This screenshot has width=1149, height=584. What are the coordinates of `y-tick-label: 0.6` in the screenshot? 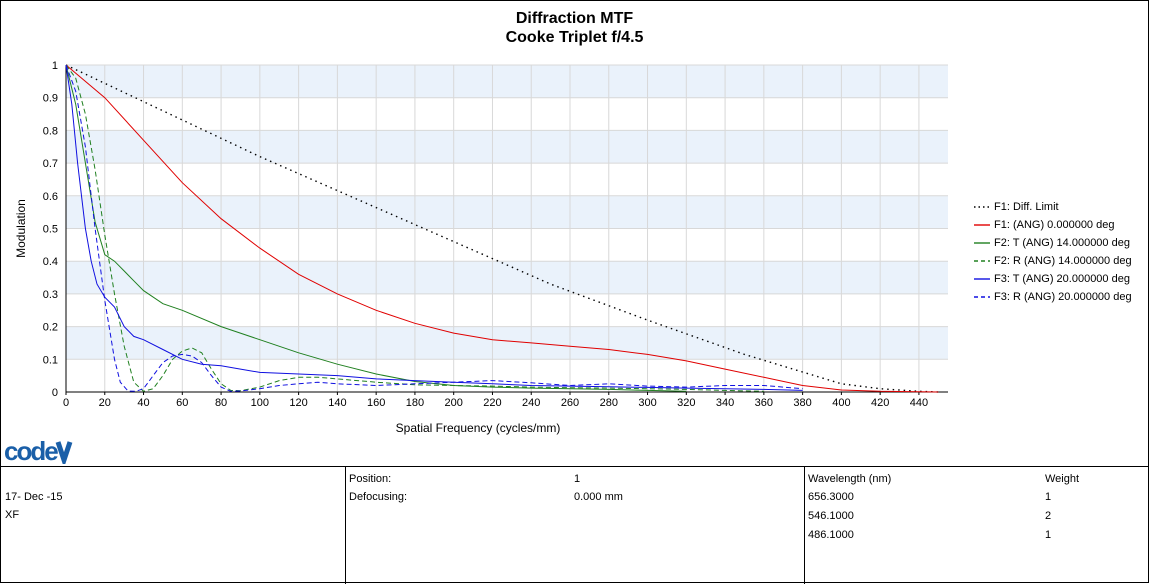 It's located at (50, 197).